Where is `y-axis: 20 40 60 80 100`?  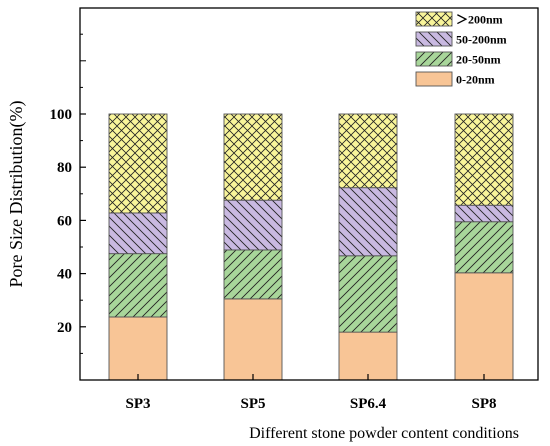 y-axis: 20 40 60 80 100 is located at coordinates (68, 193).